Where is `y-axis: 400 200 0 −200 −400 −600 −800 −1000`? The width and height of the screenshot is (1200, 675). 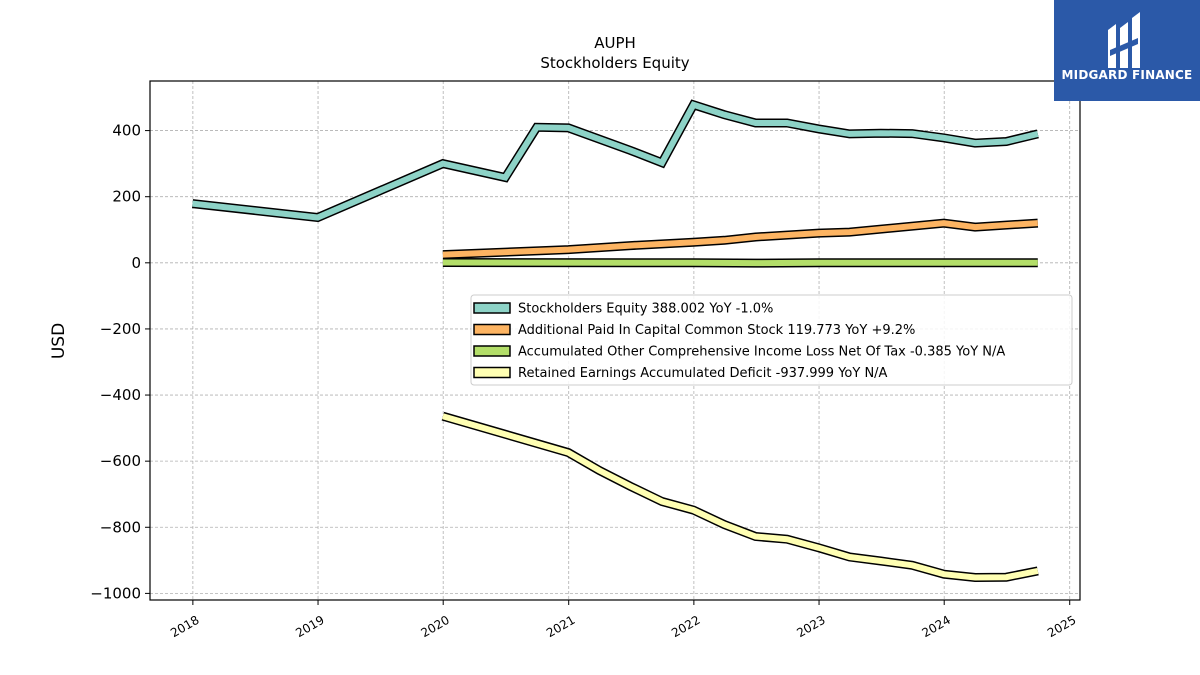 y-axis: 400 200 0 −200 −400 −600 −800 −1000 is located at coordinates (120, 362).